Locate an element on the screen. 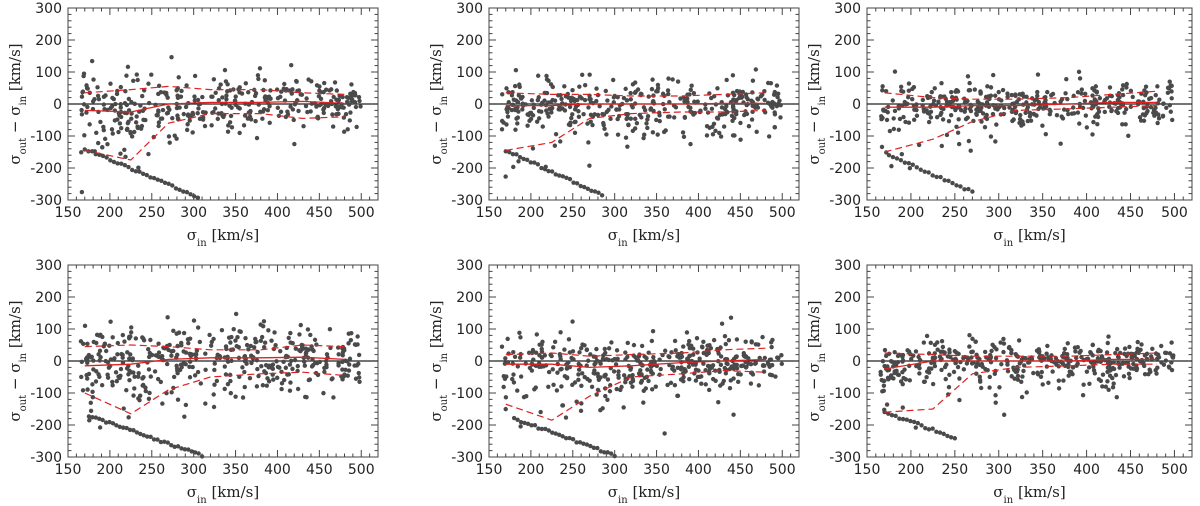 This screenshot has width=1200, height=506. x-tick-label: 300 is located at coordinates (193, 470).